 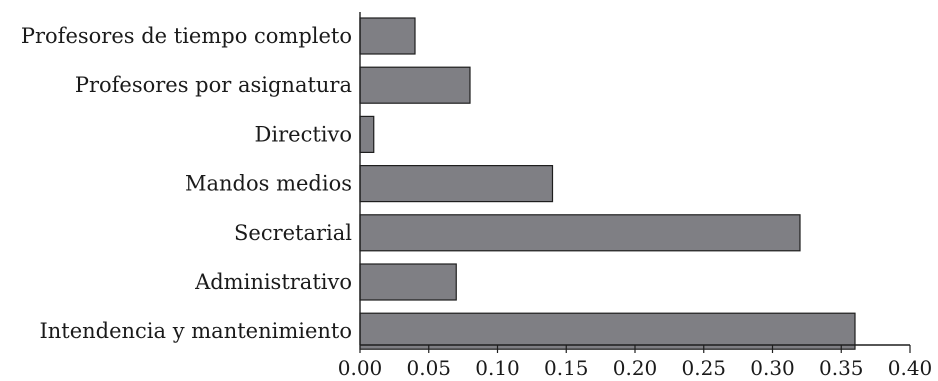 I want to click on x-tick-label: 0.30, so click(x=772, y=368).